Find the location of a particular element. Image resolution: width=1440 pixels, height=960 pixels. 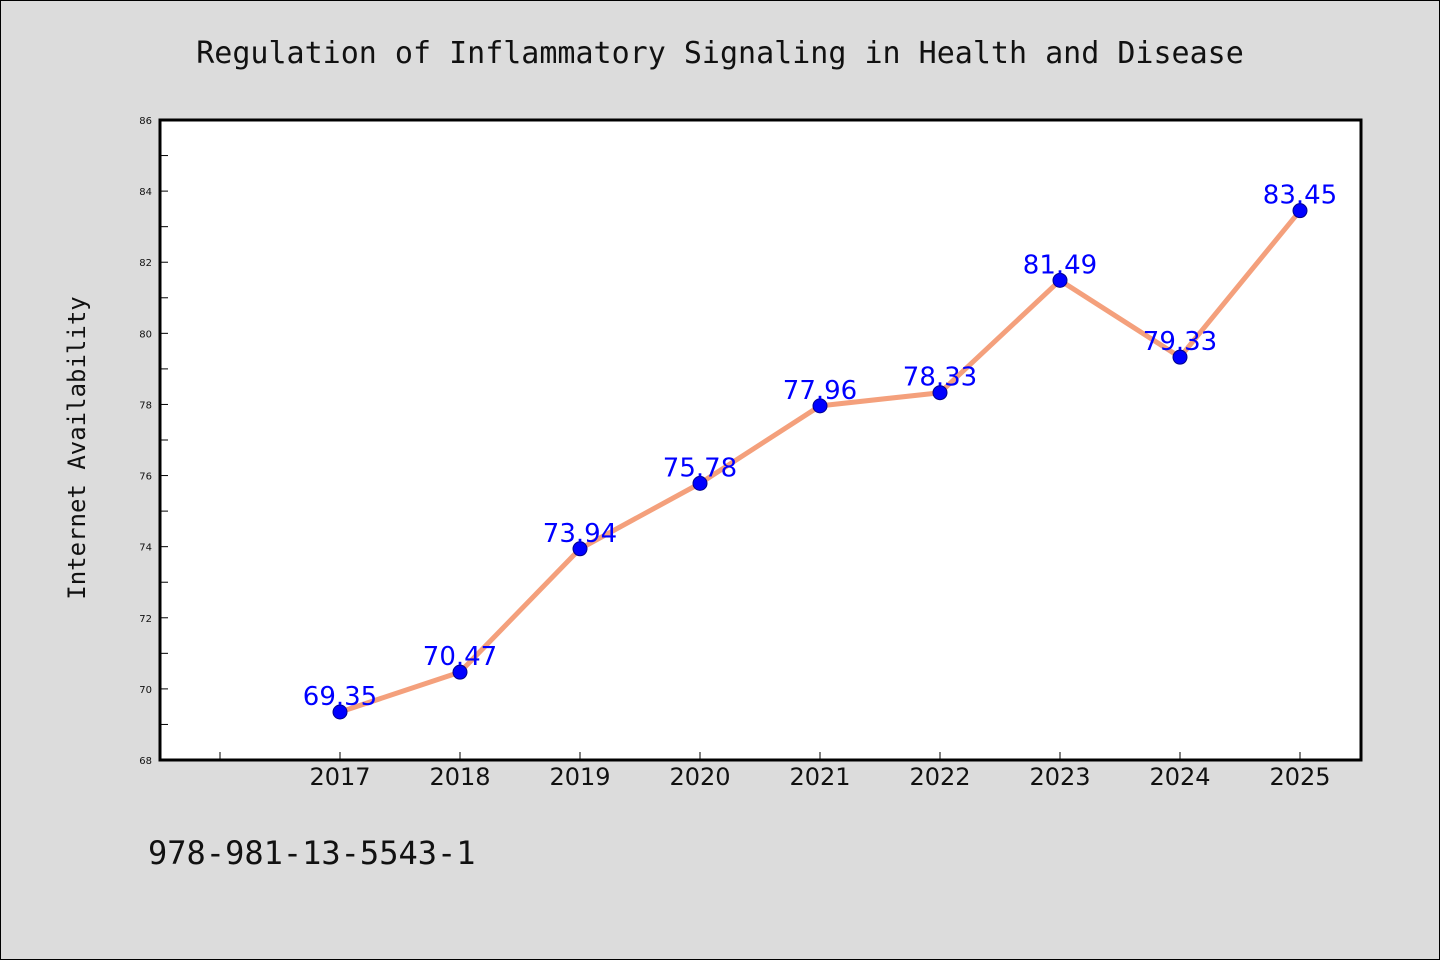

footer-isbn: 978-981-13-5543-1 is located at coordinates (312, 853).